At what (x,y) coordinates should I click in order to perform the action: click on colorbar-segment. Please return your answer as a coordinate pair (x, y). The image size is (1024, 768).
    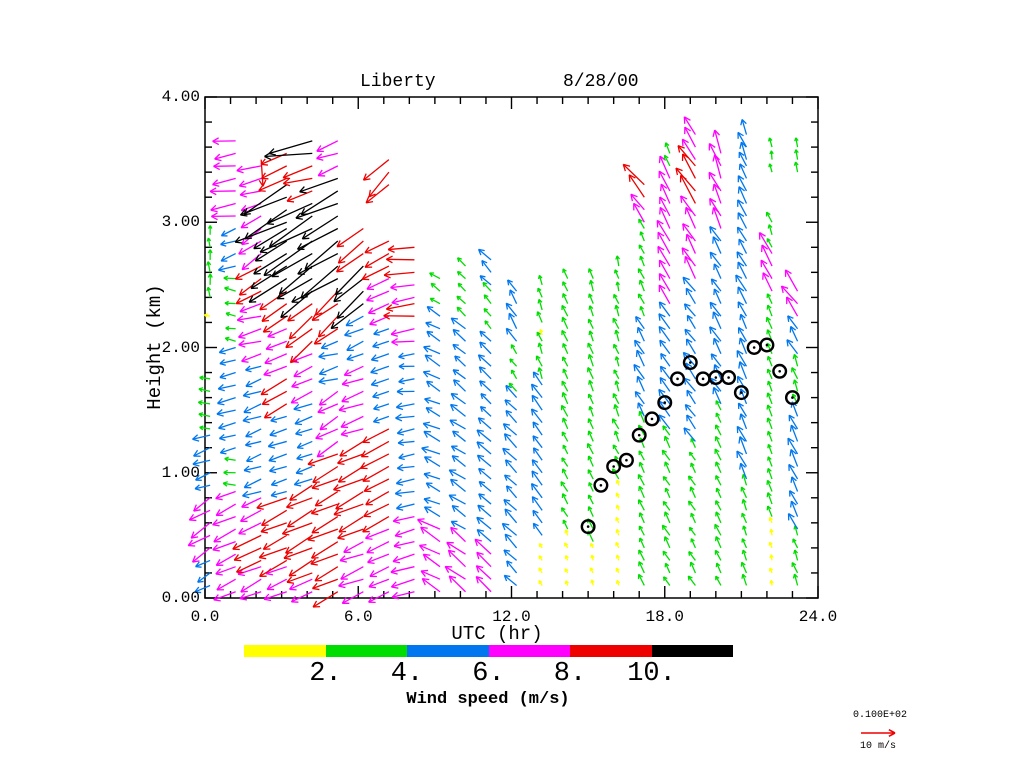
    Looking at the image, I should click on (448, 651).